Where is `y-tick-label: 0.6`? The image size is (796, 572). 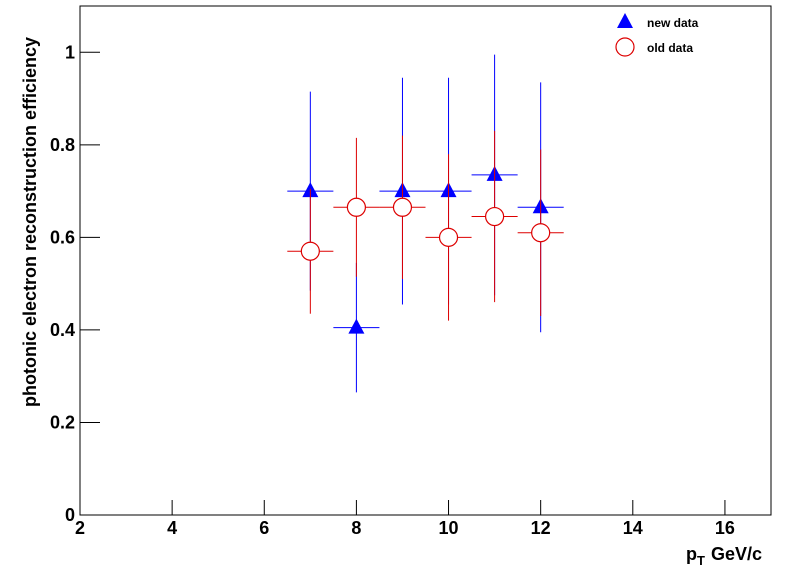 y-tick-label: 0.6 is located at coordinates (62, 237).